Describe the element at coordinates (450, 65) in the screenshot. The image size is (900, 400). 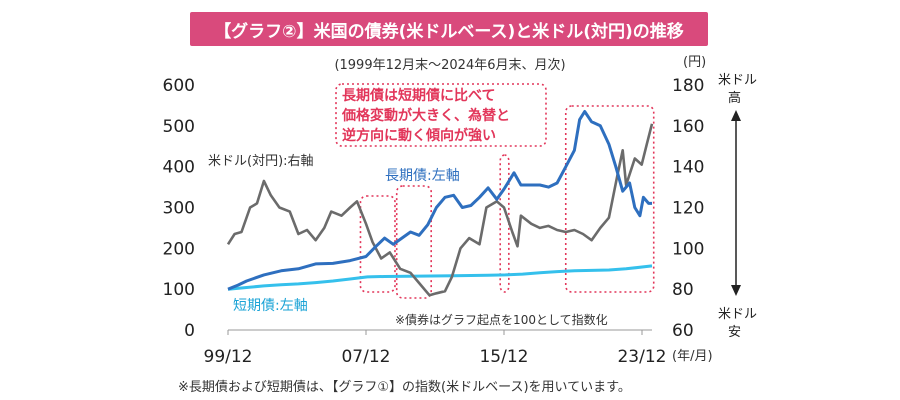
I see `chart-subtitle: (1999年12月末〜2024年6月末、月次)` at that location.